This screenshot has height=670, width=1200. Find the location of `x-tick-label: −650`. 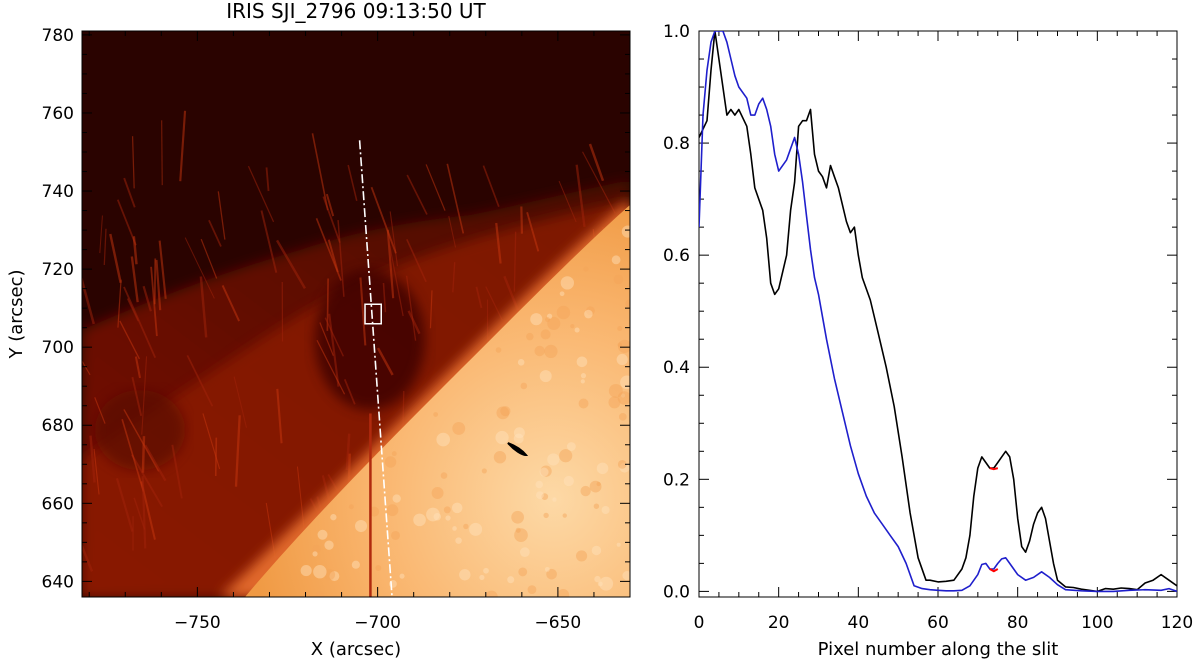

x-tick-label: −650 is located at coordinates (558, 623).